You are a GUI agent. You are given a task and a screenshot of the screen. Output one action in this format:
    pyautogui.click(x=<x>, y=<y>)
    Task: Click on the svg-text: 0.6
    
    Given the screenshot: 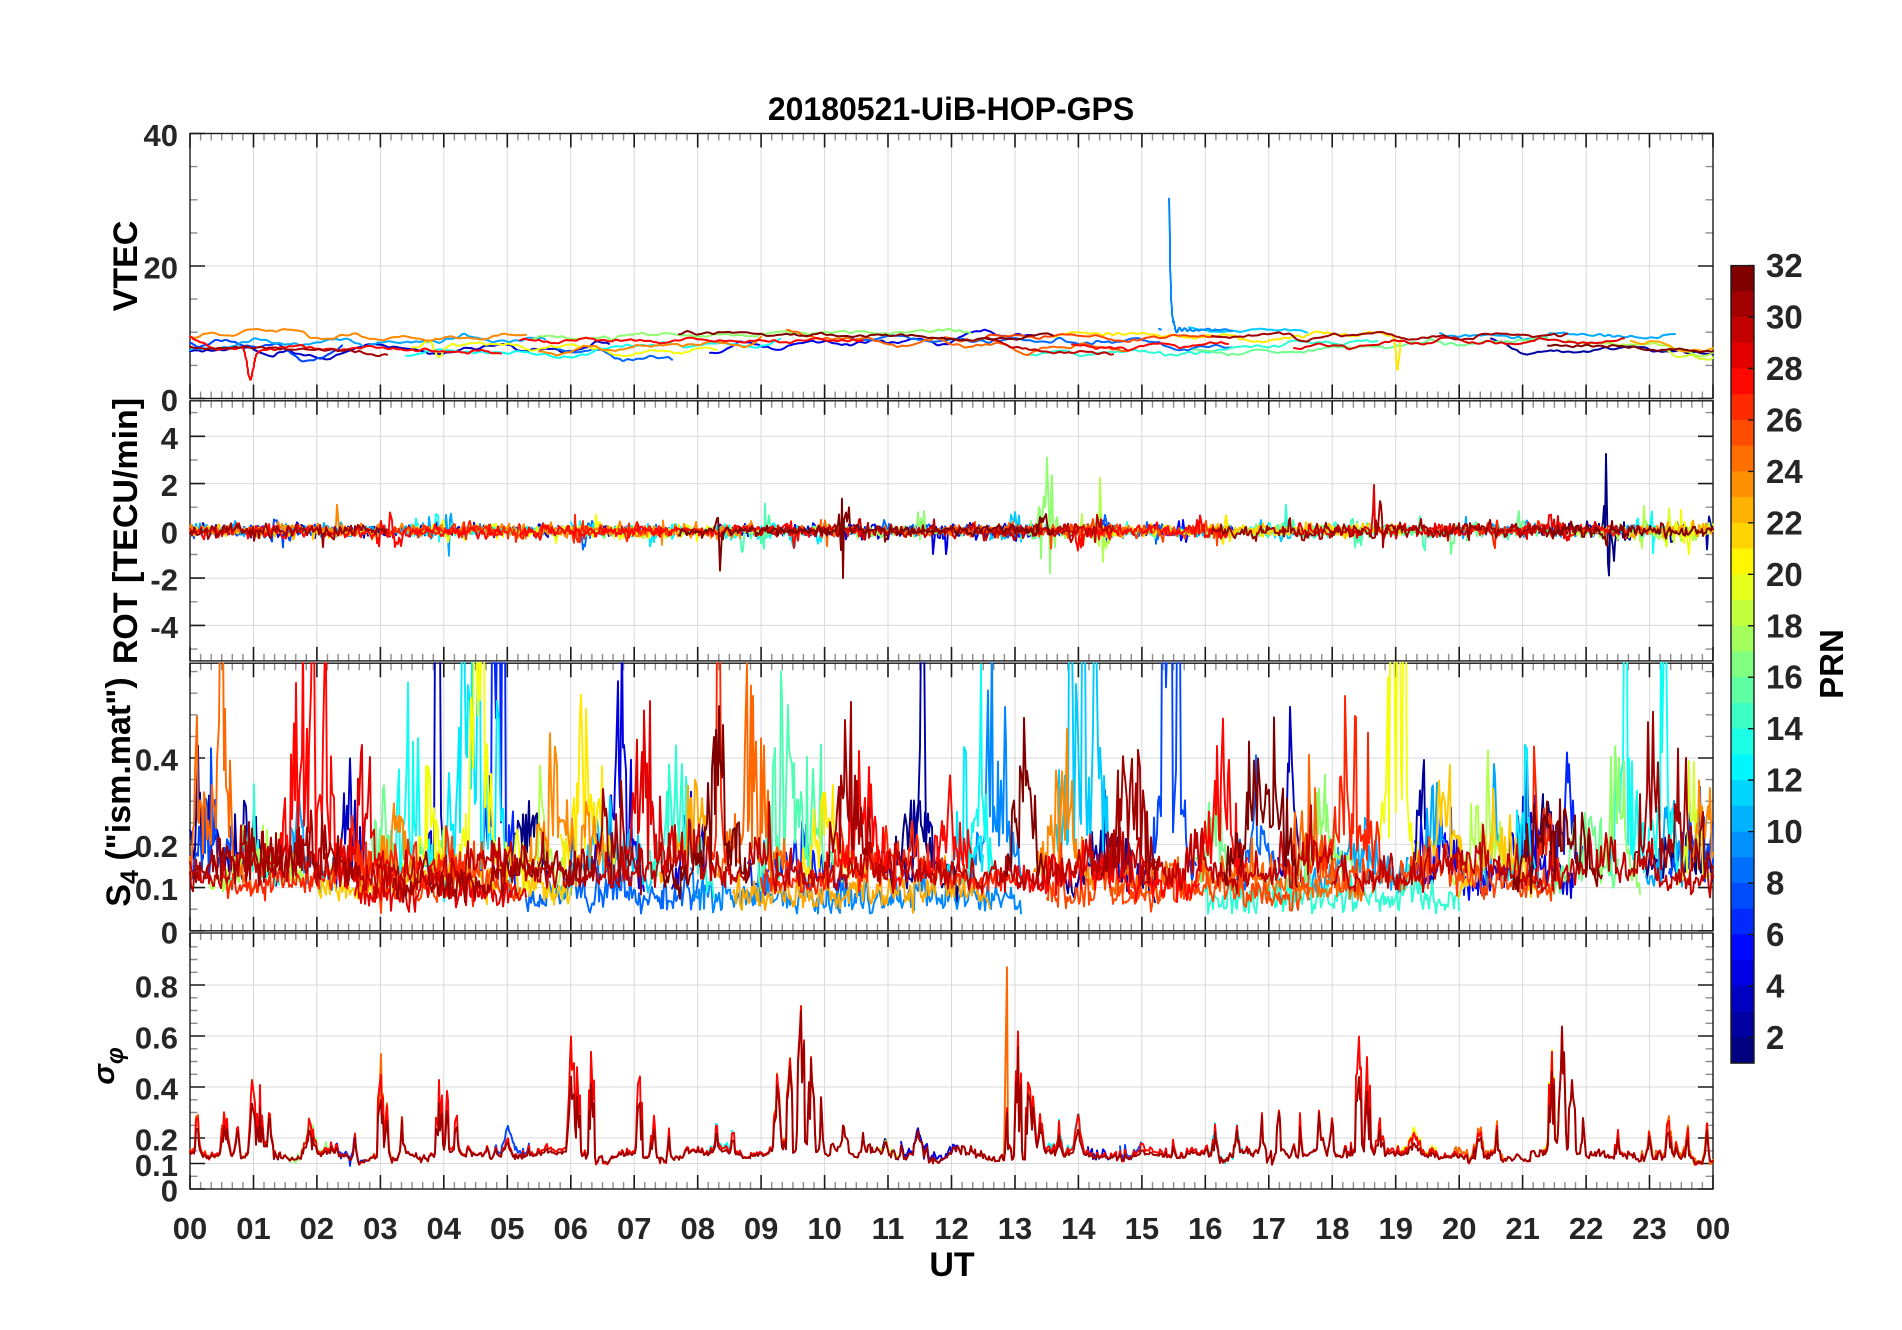 What is the action you would take?
    pyautogui.click(x=156, y=1038)
    